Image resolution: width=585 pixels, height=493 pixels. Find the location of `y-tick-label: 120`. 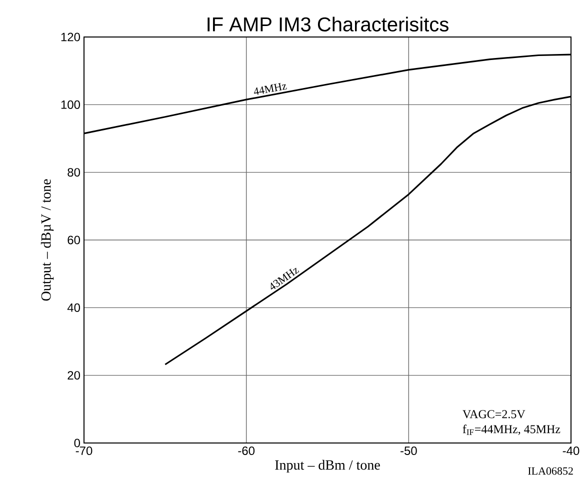

y-tick-label: 120 is located at coordinates (70, 37).